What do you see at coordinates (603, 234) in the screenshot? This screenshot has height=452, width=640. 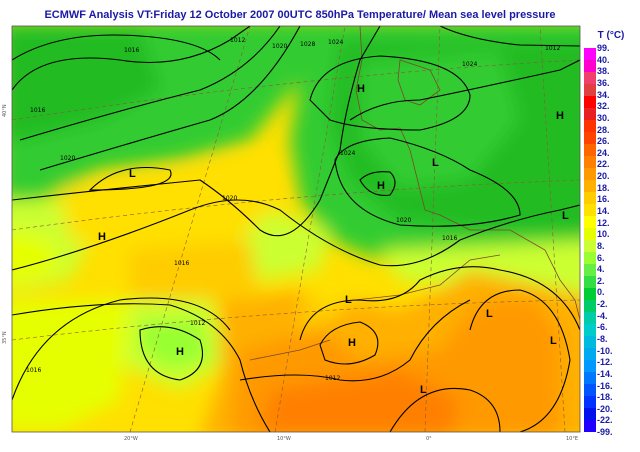 I see `legend-label: 10.` at bounding box center [603, 234].